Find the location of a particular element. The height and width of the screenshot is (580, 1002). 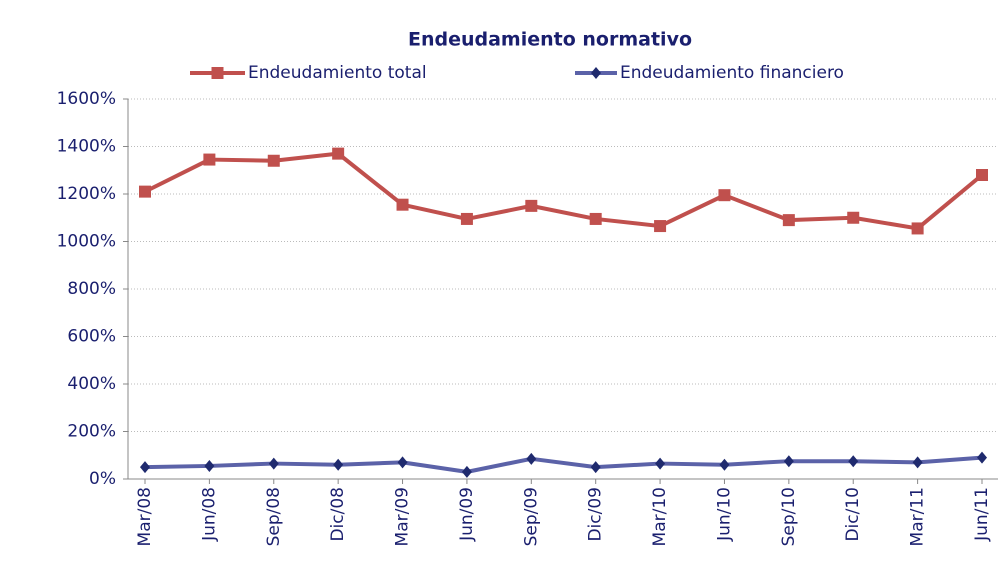

x-tick-label: Mar/11 is located at coordinates (918, 516).